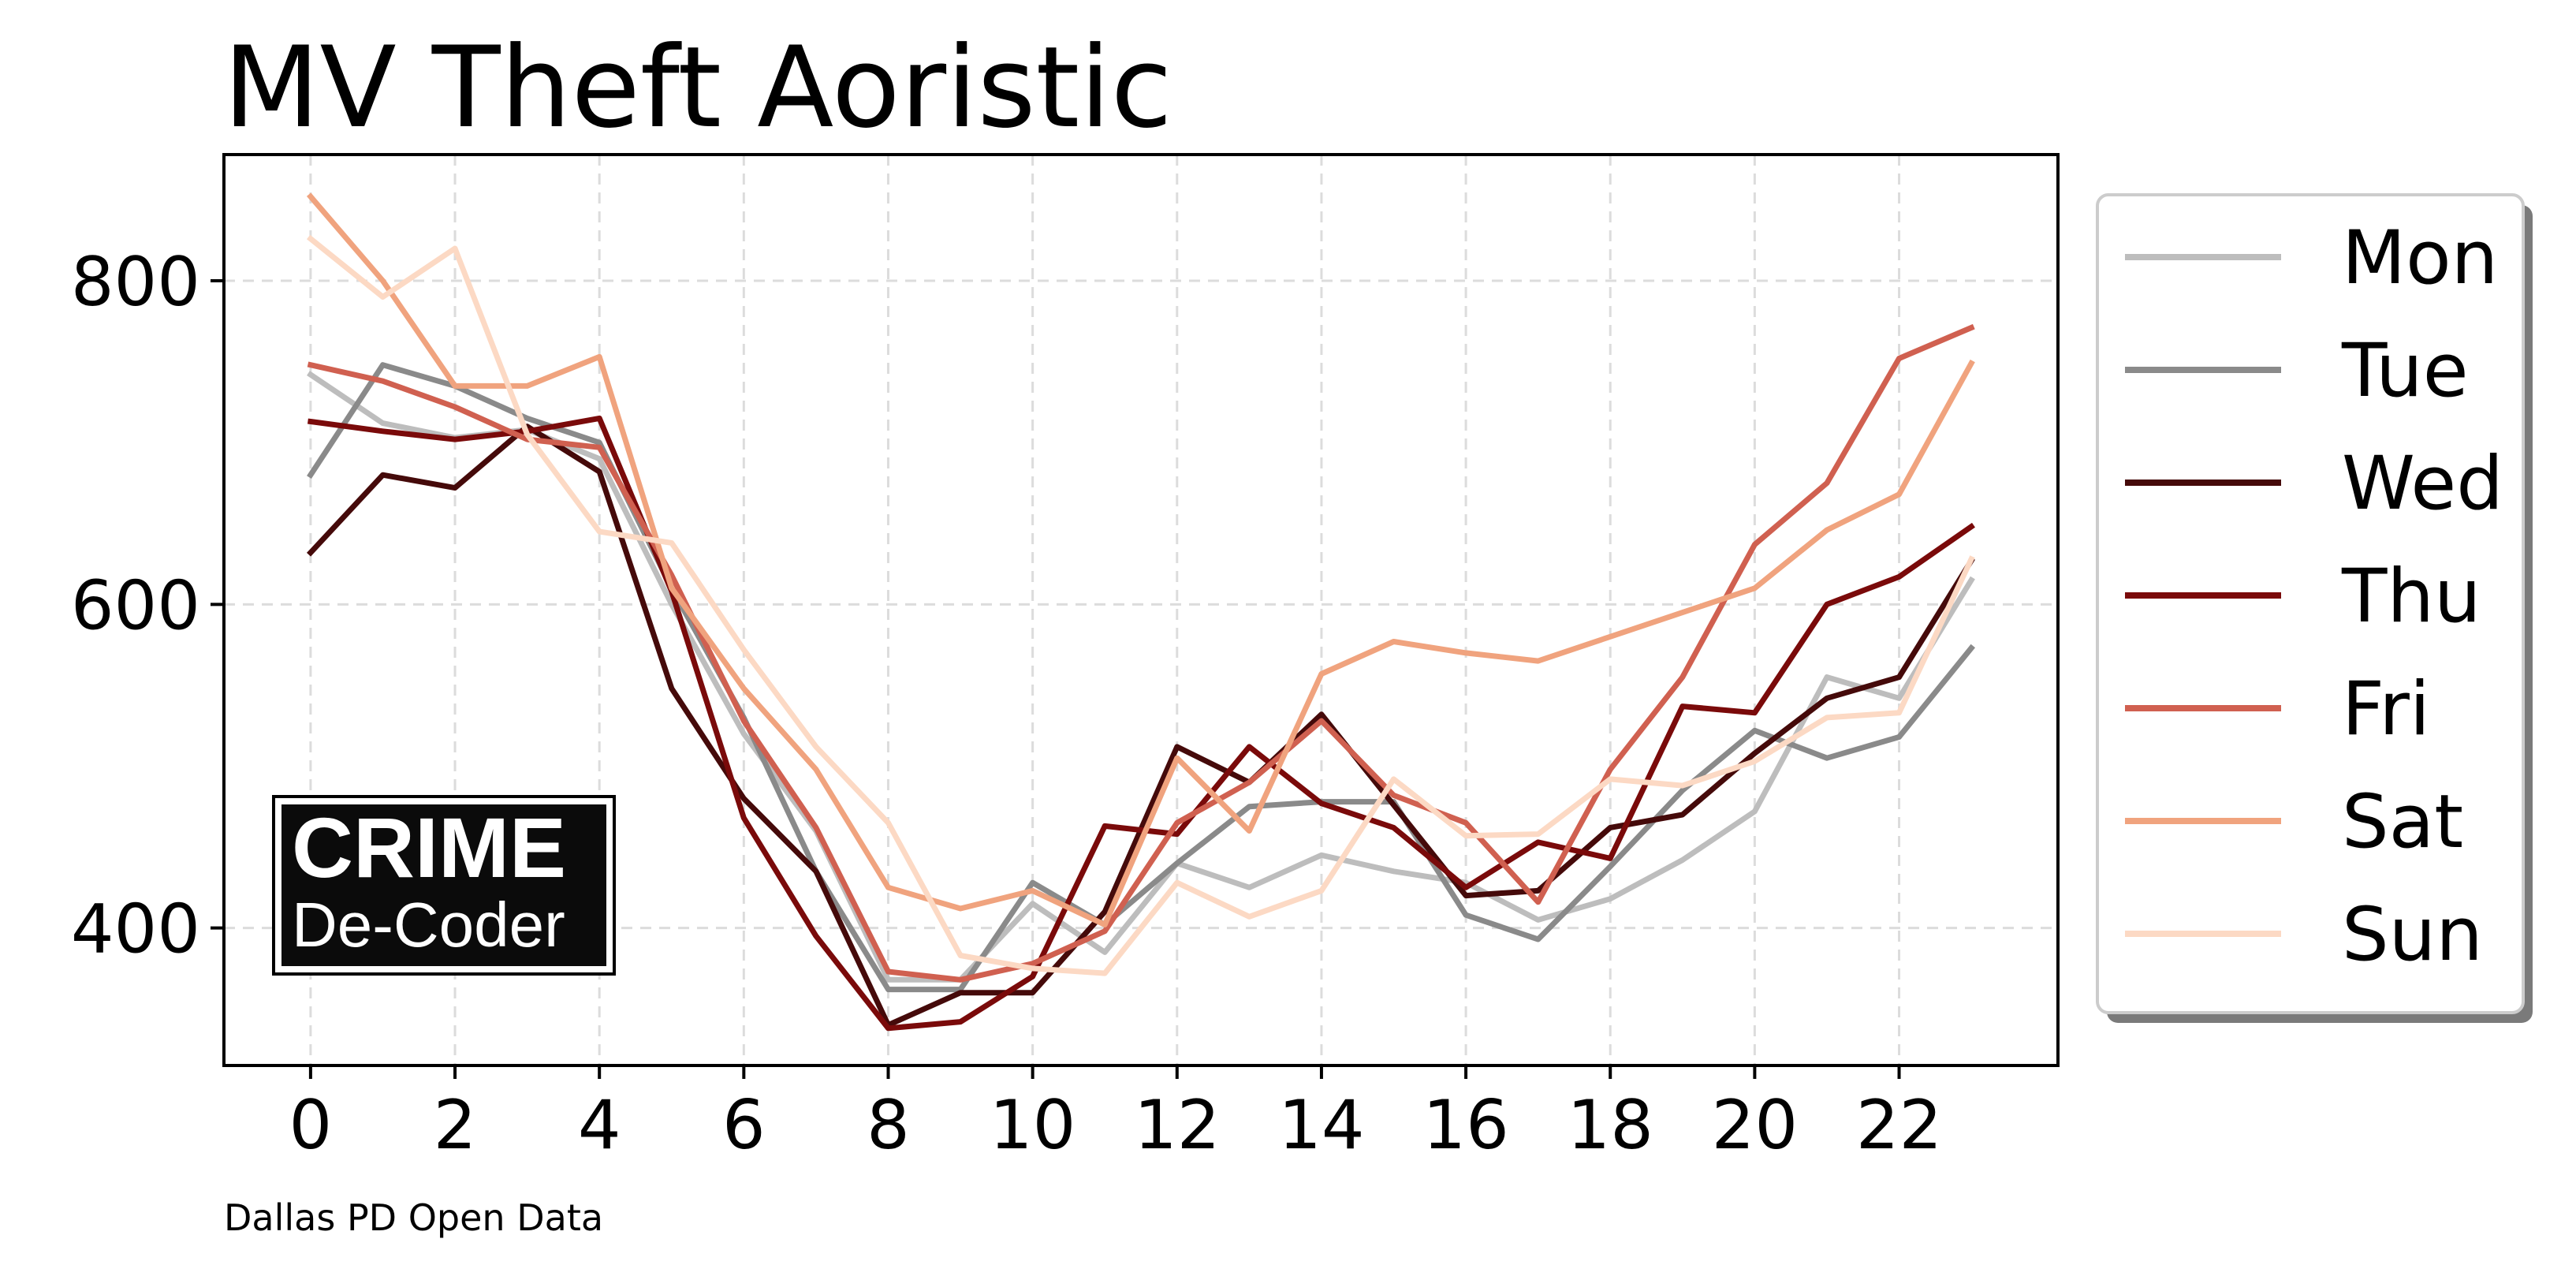  I want to click on legend-label-wed: Wed, so click(2422, 484).